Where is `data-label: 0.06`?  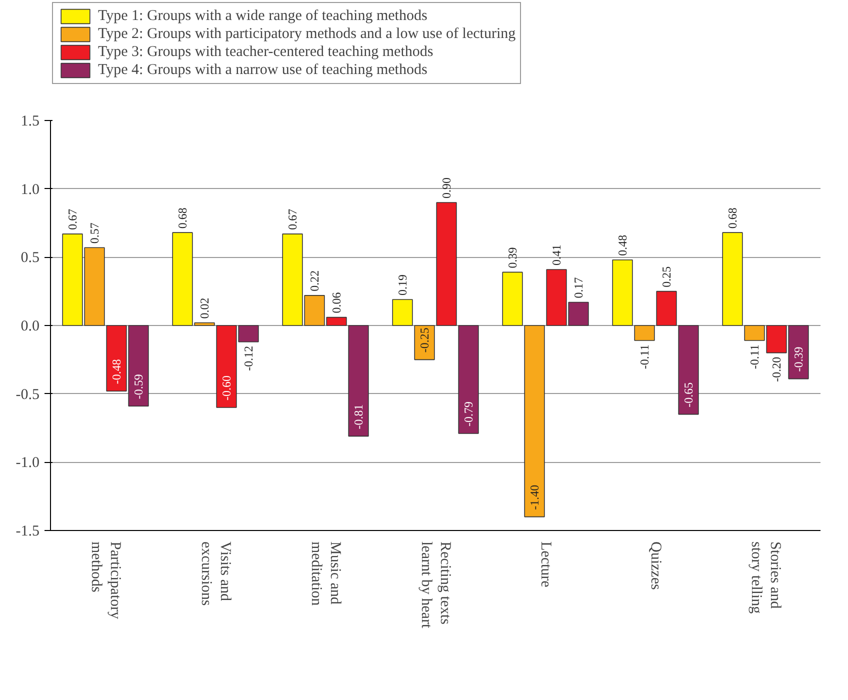
data-label: 0.06 is located at coordinates (337, 303).